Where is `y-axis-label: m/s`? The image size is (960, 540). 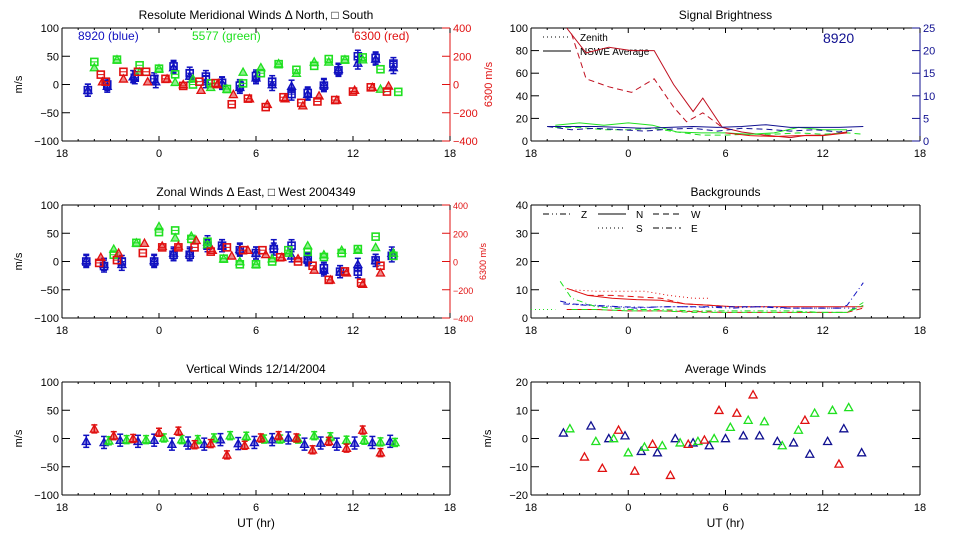
y-axis-label: m/s is located at coordinates (19, 84).